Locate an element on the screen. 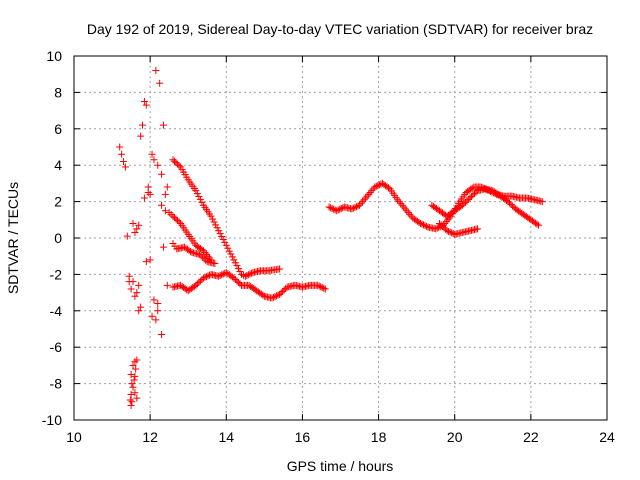 Image resolution: width=640 pixels, height=480 pixels. x-tick-label: 16 is located at coordinates (303, 437).